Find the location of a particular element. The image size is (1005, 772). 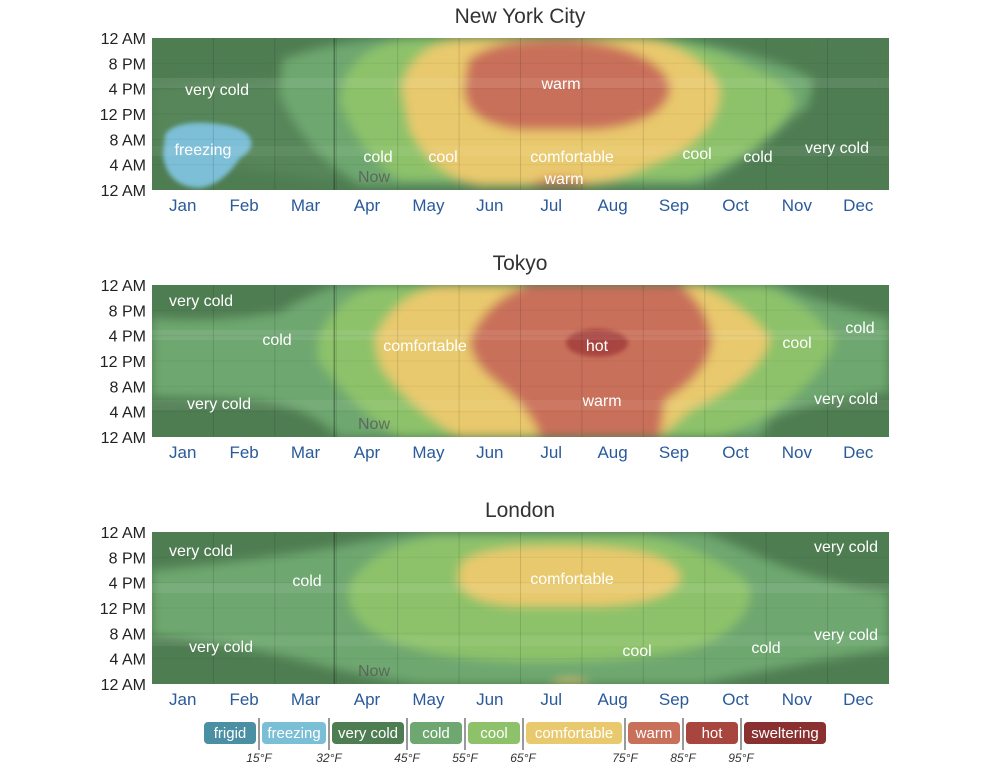

legend-threshold-label: 15°F is located at coordinates (259, 758).